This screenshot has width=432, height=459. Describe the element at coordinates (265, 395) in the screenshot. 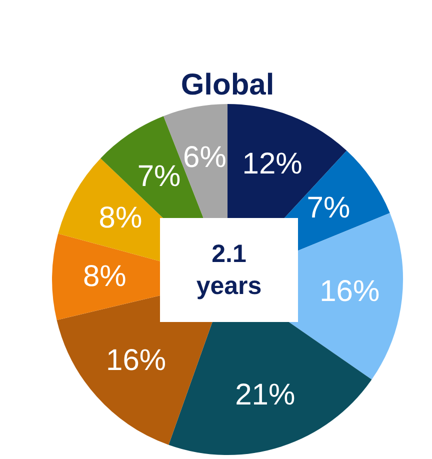

I see `data-label: 21%` at that location.